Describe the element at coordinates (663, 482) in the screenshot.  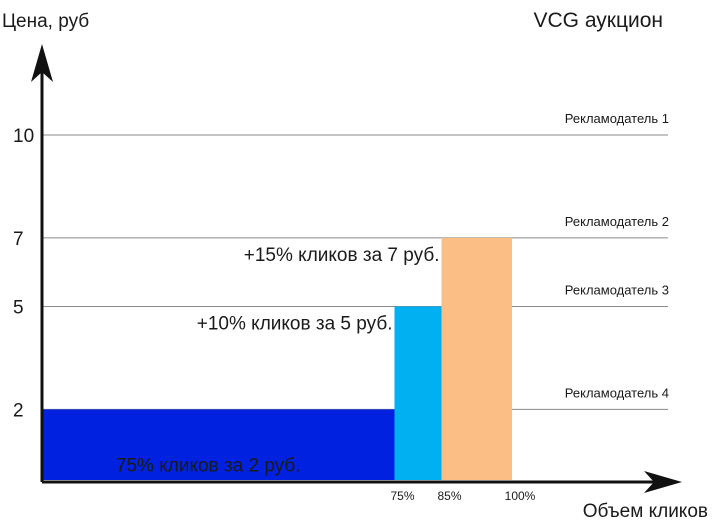
I see `x-axis-arrow` at that location.